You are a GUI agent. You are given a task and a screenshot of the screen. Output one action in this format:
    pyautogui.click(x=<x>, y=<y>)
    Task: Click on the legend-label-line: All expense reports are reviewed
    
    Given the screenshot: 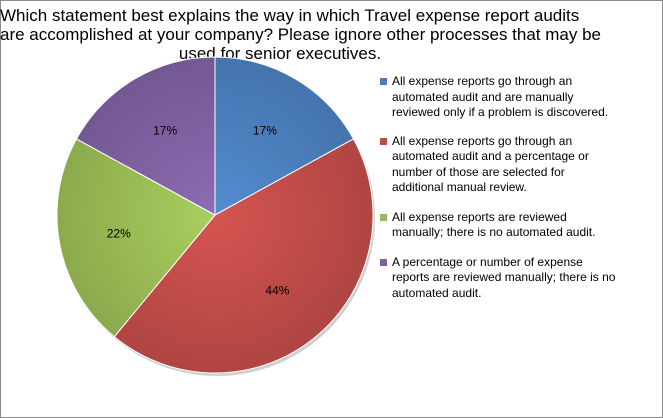 What is the action you would take?
    pyautogui.click(x=479, y=216)
    